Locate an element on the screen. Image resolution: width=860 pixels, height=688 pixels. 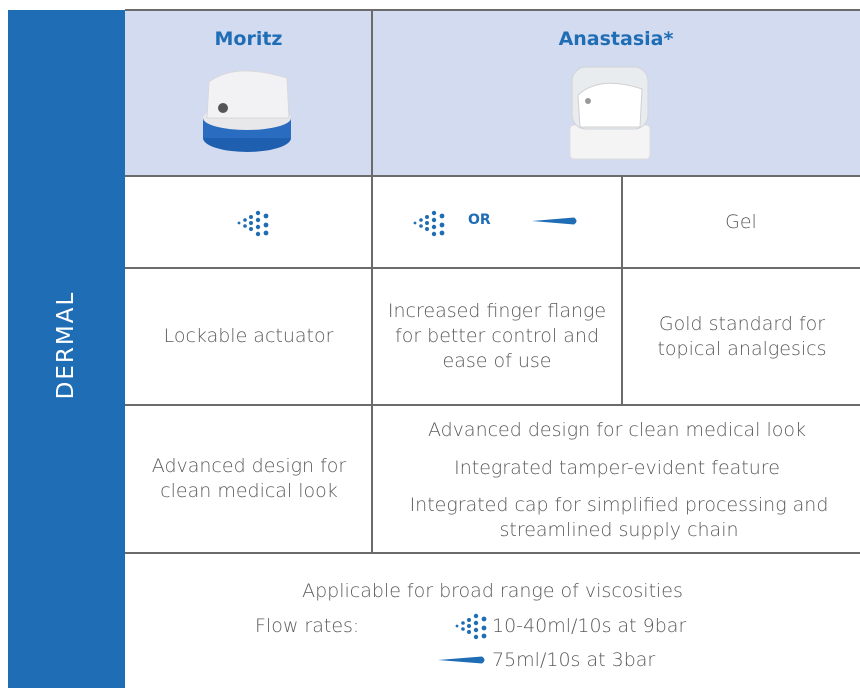
side-panel is located at coordinates (66, 349).